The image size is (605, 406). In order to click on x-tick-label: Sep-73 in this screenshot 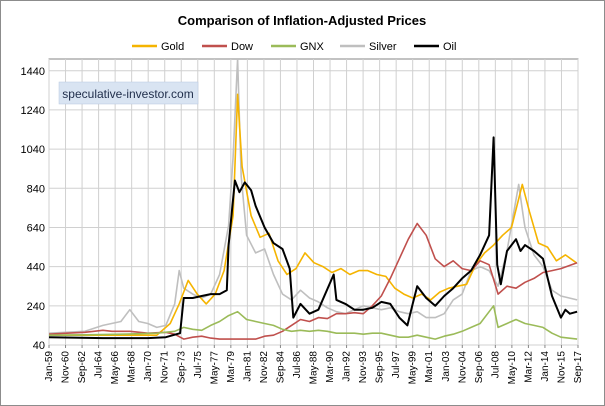, I will do `click(181, 367)`.